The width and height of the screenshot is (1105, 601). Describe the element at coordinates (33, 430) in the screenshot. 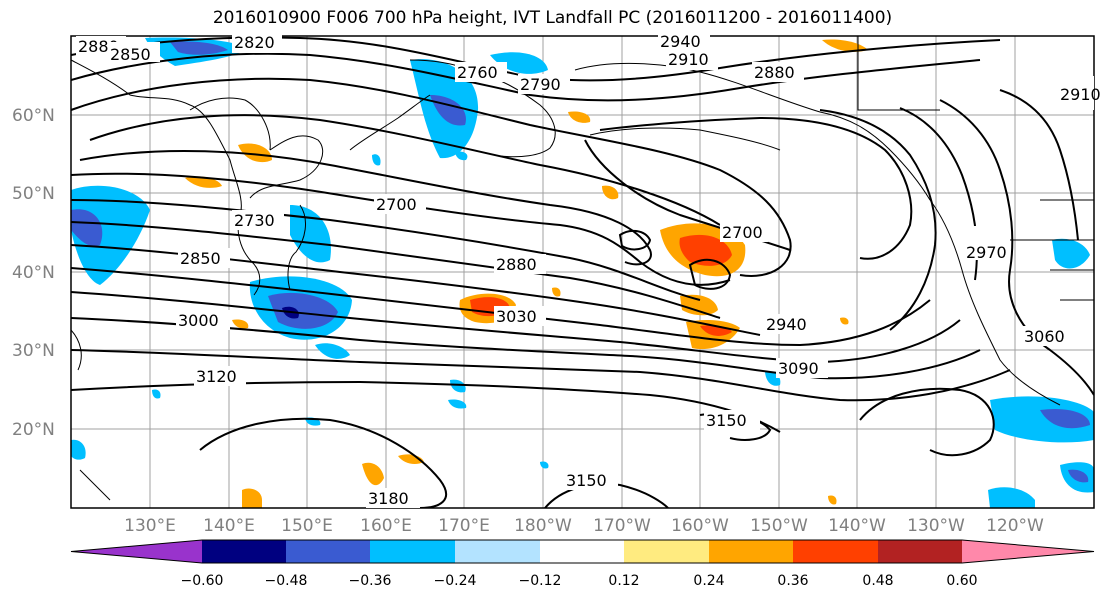

I see `lat-label: 20°N` at that location.